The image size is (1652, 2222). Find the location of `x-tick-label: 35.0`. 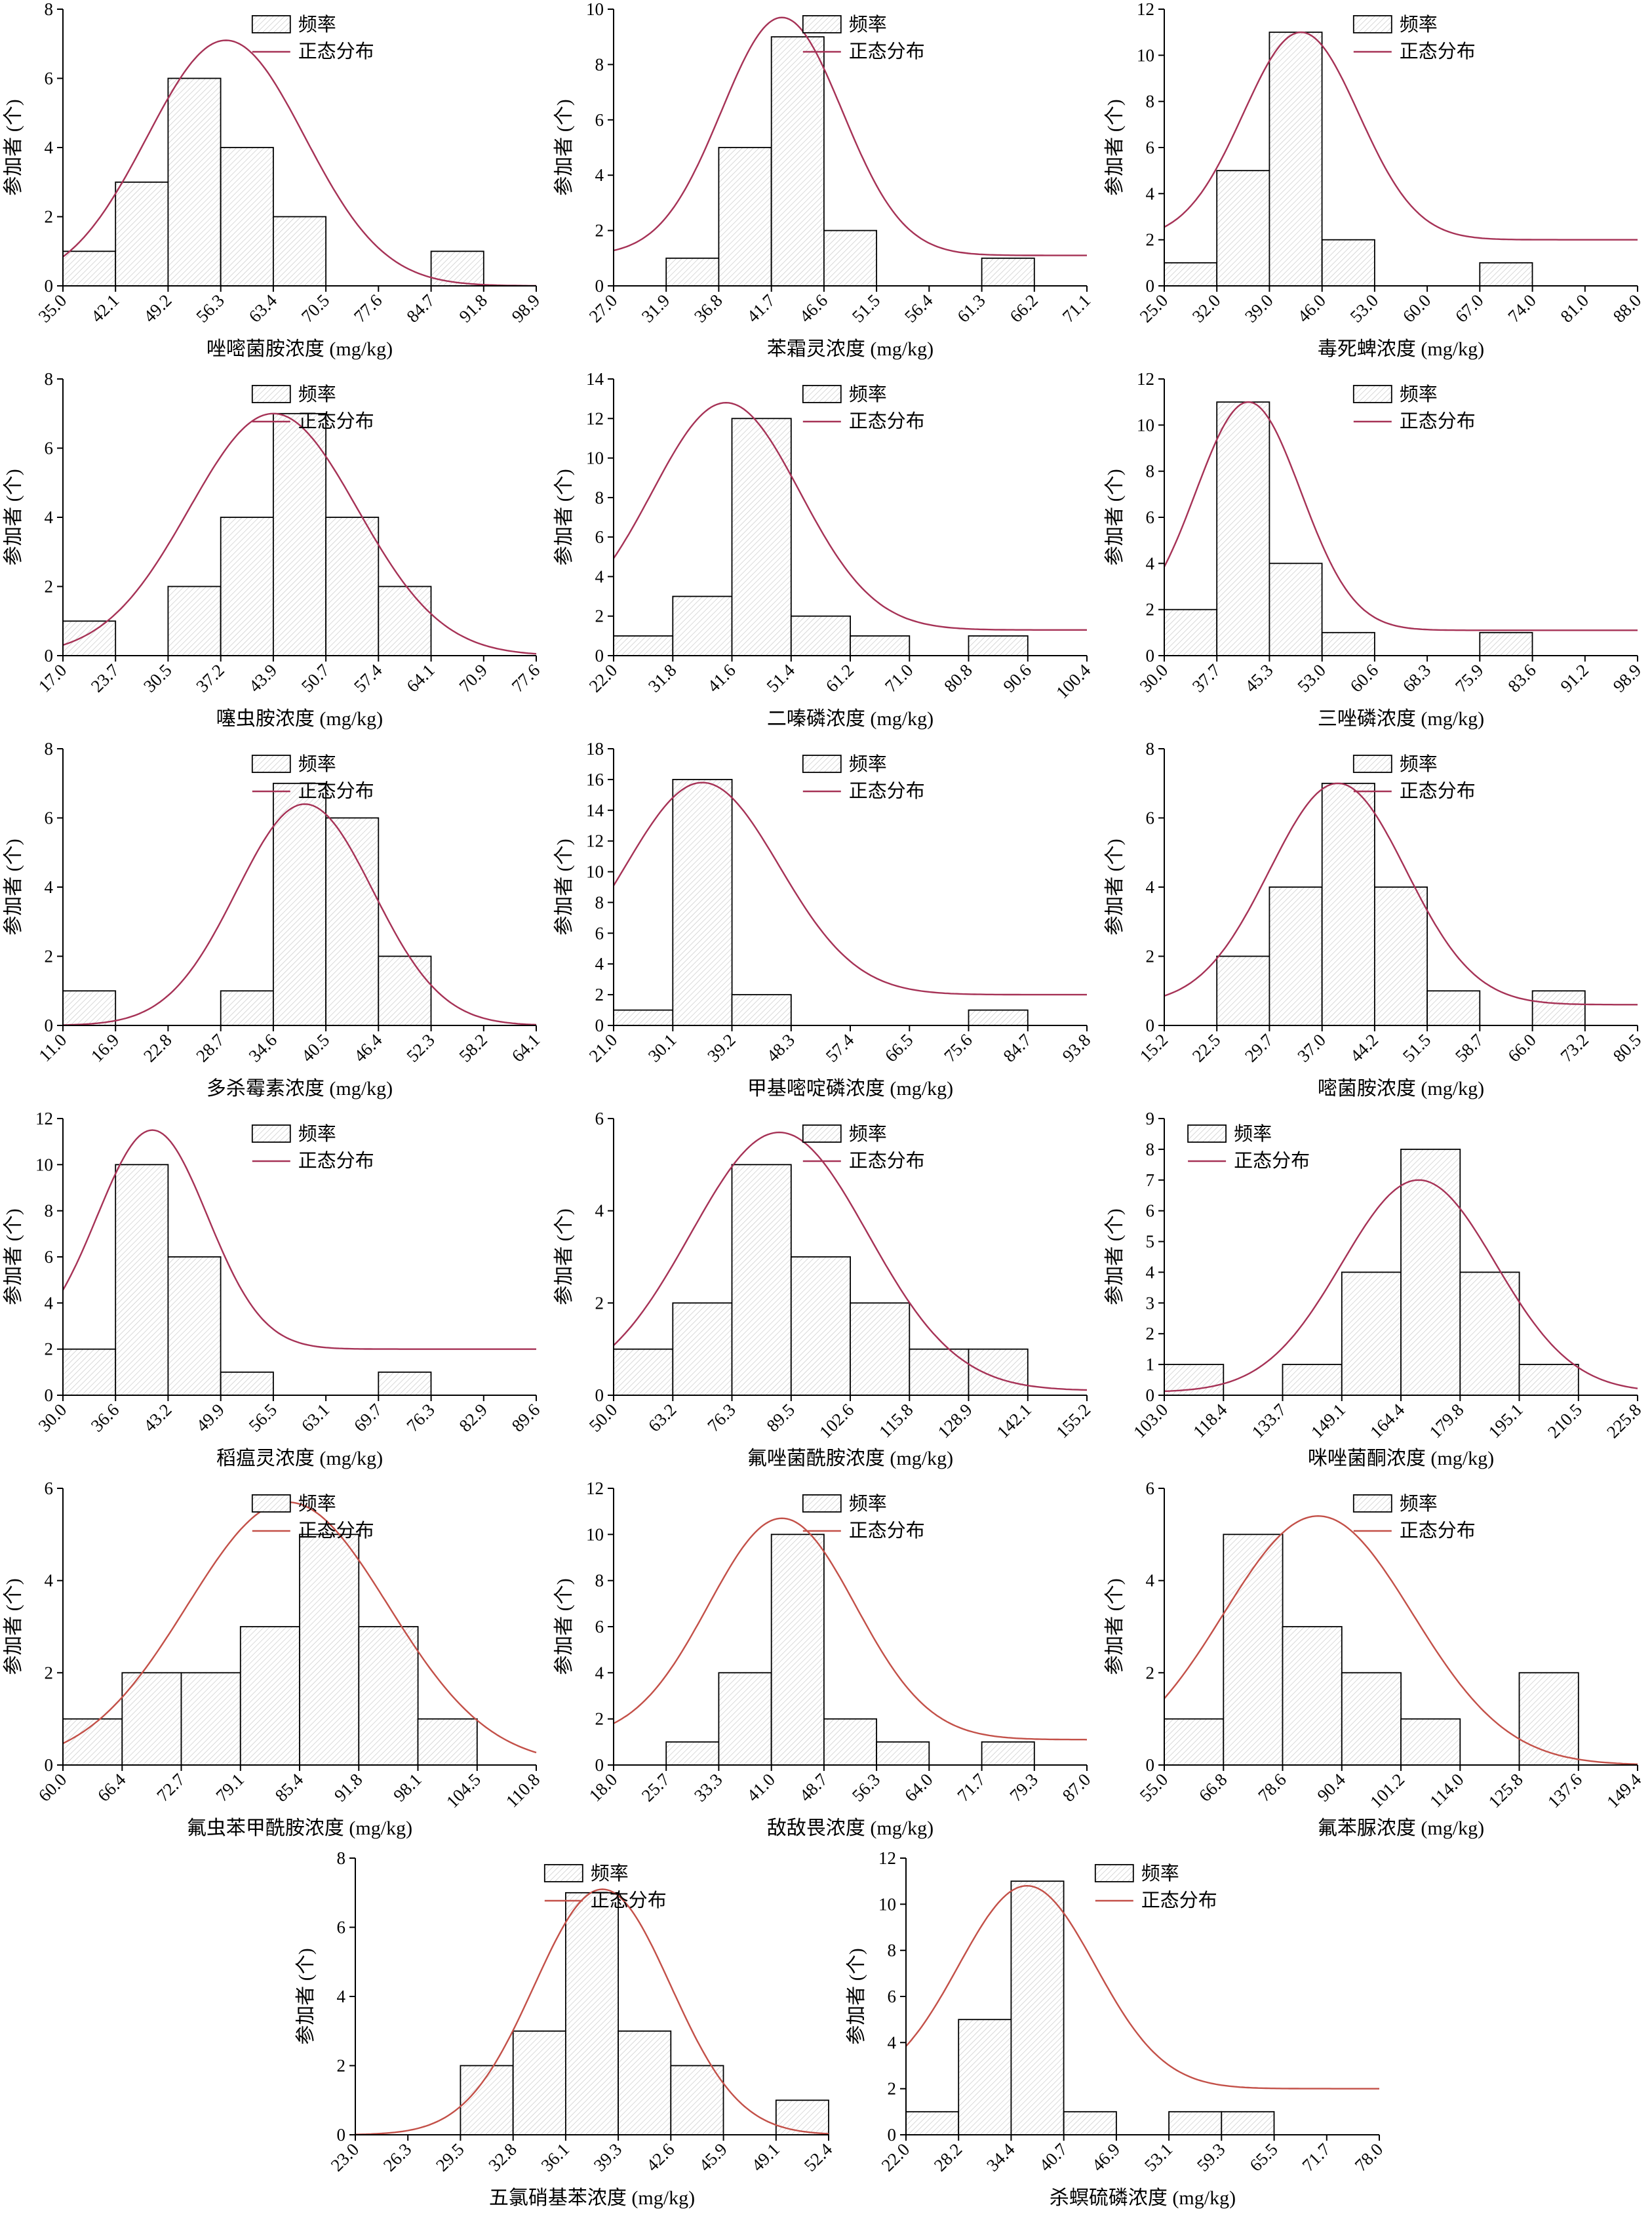

x-tick-label: 35.0 is located at coordinates (53, 308).